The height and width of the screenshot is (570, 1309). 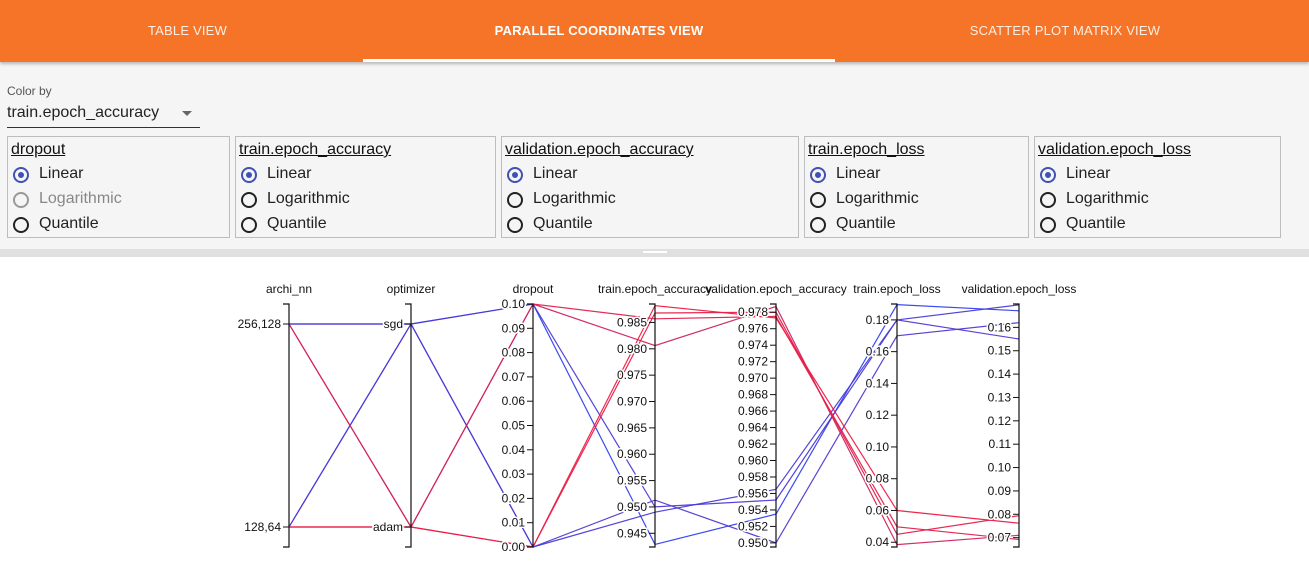 What do you see at coordinates (632, 481) in the screenshot?
I see `axis-tick-label: 0.955` at bounding box center [632, 481].